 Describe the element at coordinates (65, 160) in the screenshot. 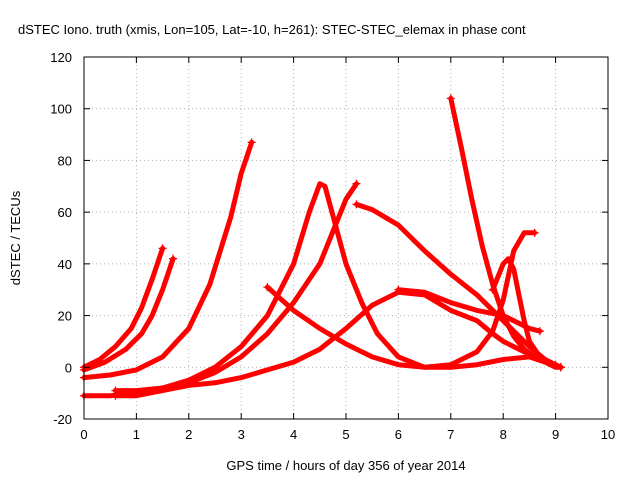

I see `y-tick-label: 80` at that location.